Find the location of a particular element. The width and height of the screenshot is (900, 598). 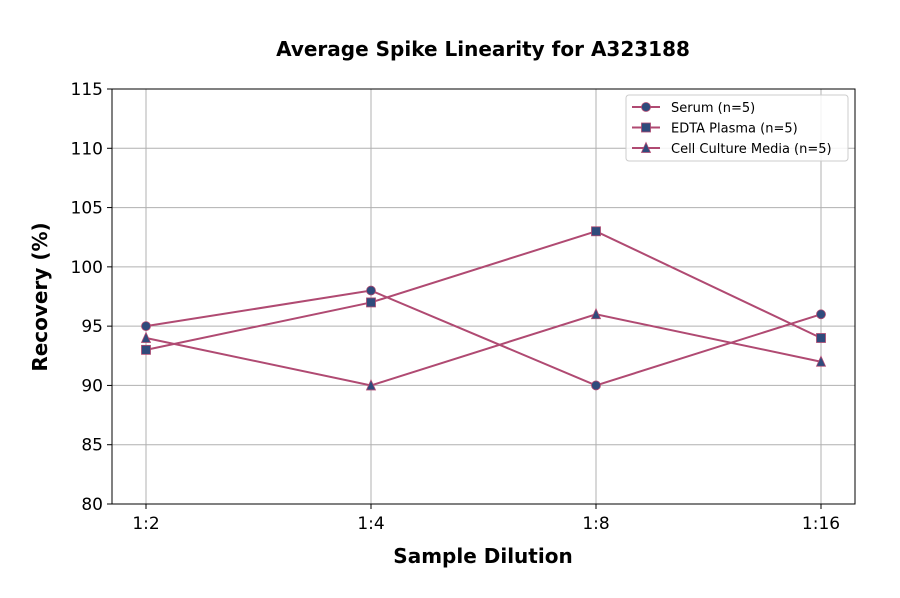

series-cell is located at coordinates (483, 349).